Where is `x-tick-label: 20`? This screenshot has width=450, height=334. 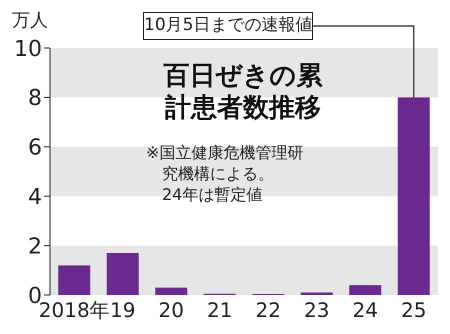 x-tick-label: 20 is located at coordinates (171, 310).